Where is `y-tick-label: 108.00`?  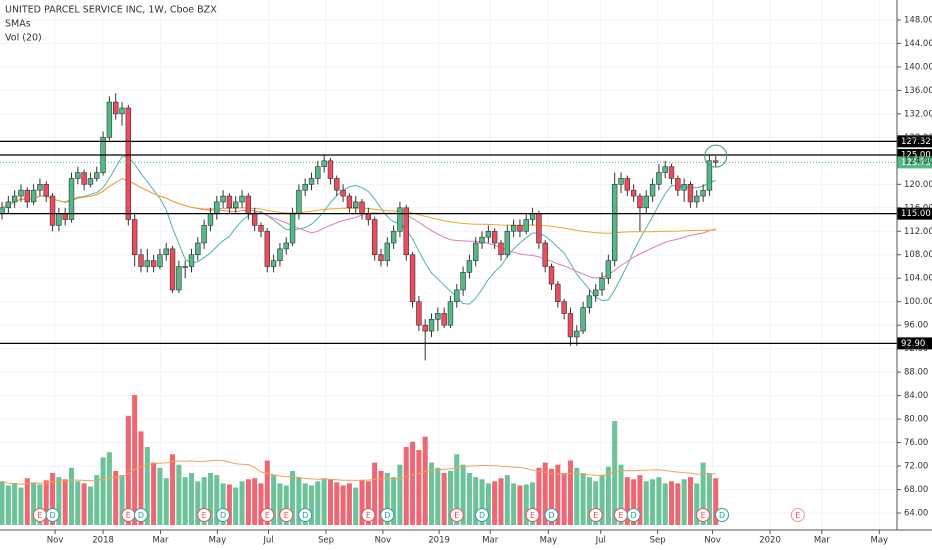
y-tick-label: 108.00 is located at coordinates (918, 255).